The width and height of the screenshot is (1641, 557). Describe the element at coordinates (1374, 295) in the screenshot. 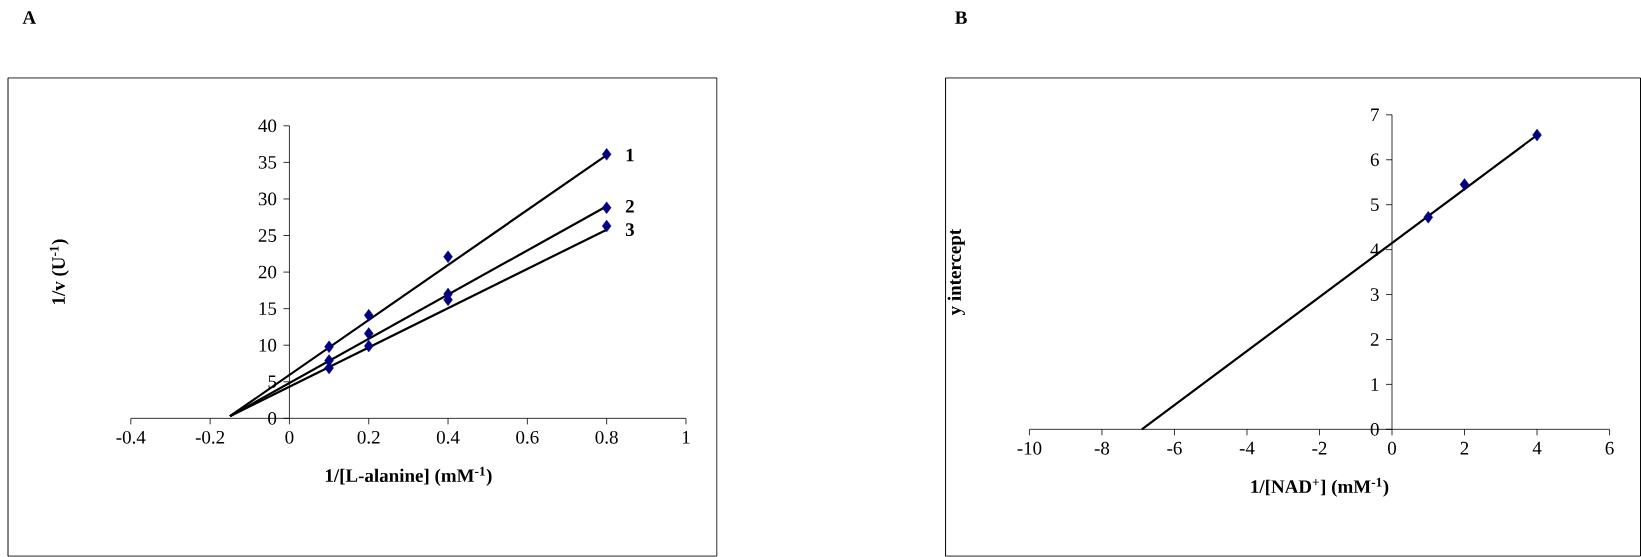

I see `y-tick-label: 3` at that location.